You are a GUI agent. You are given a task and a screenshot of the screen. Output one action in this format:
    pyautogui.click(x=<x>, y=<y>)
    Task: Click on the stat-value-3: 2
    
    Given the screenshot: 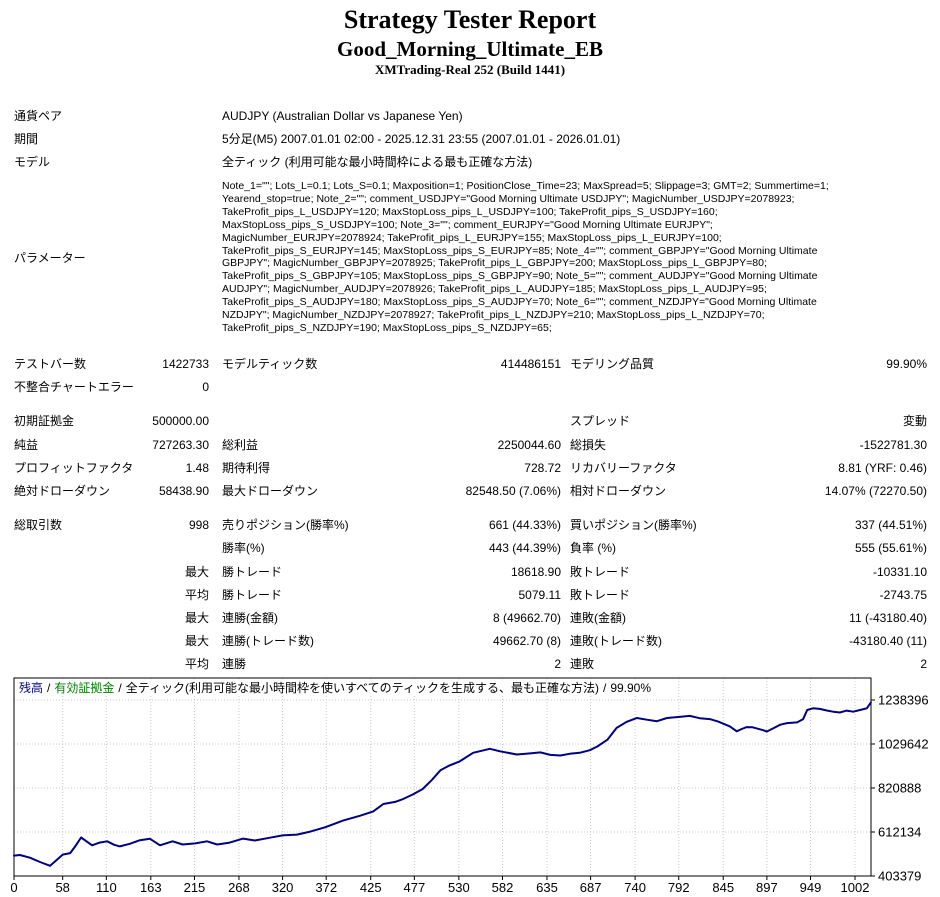 What is the action you would take?
    pyautogui.click(x=923, y=664)
    